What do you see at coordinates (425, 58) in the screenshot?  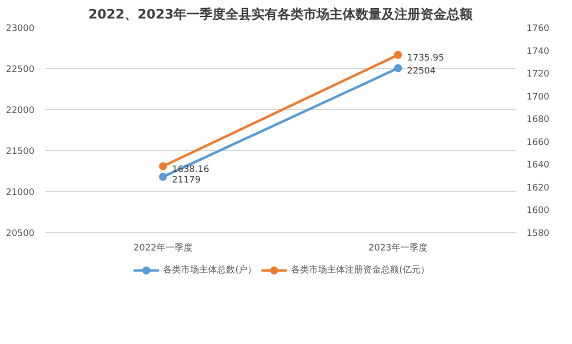 I see `data-label: 1735.95` at bounding box center [425, 58].